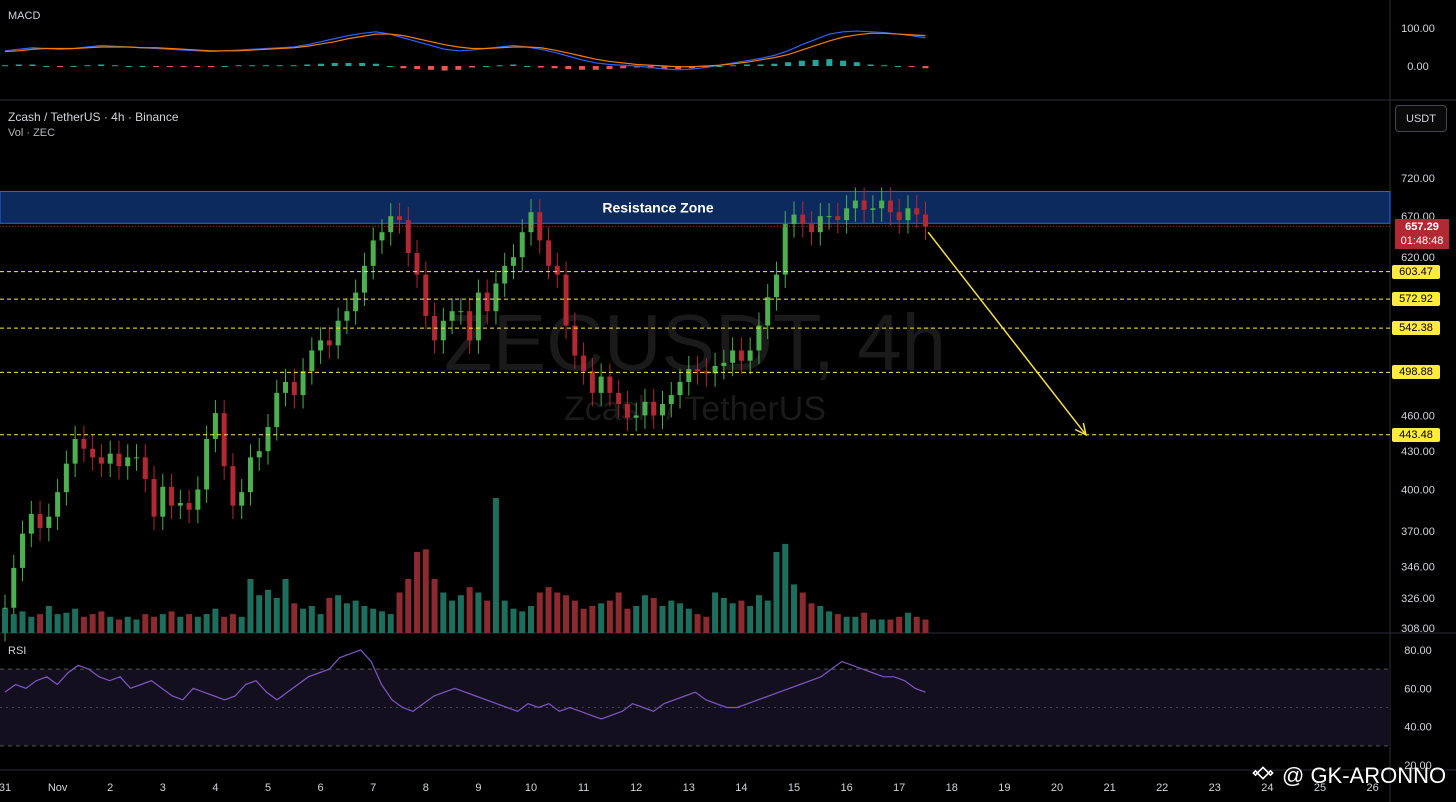  I want to click on price-tick-label: 400.00, so click(1418, 490).